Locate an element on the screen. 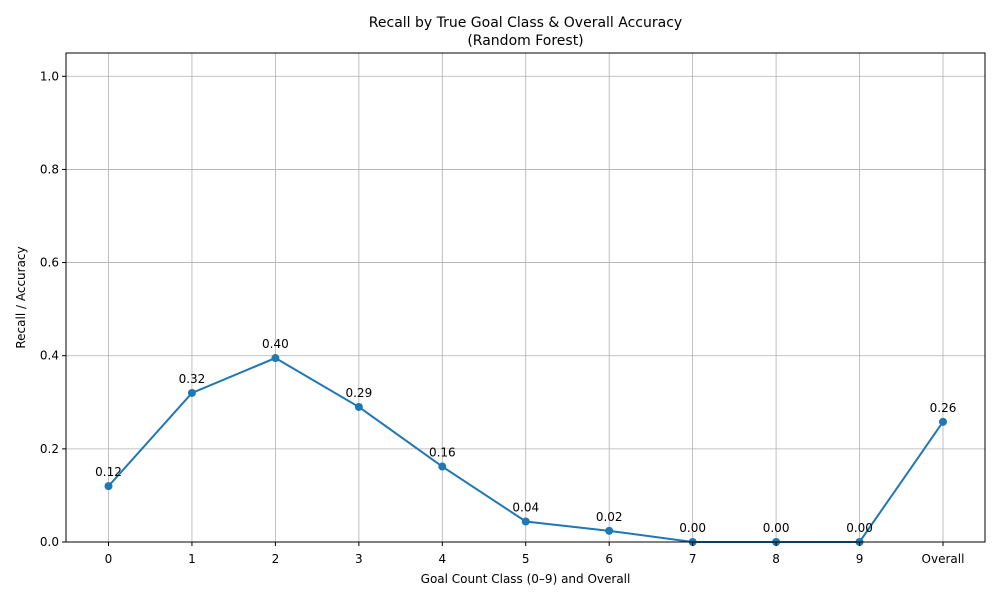  y-tick-label: 0.4 is located at coordinates (49, 356).